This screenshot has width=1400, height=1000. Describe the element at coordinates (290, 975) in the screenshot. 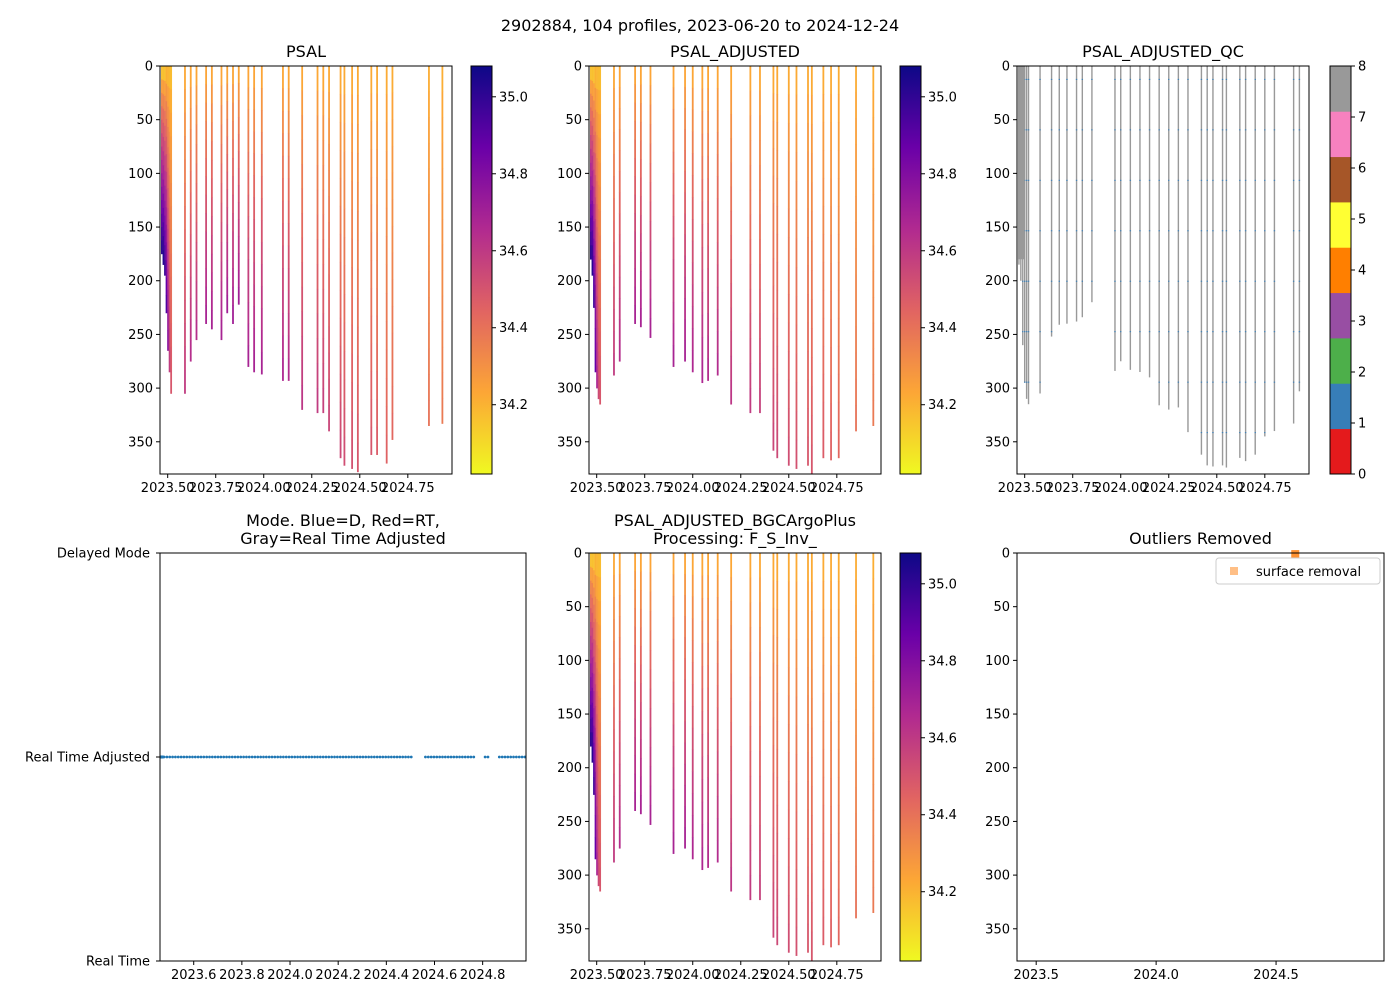

I see `x-tick-label: 2024.0` at that location.